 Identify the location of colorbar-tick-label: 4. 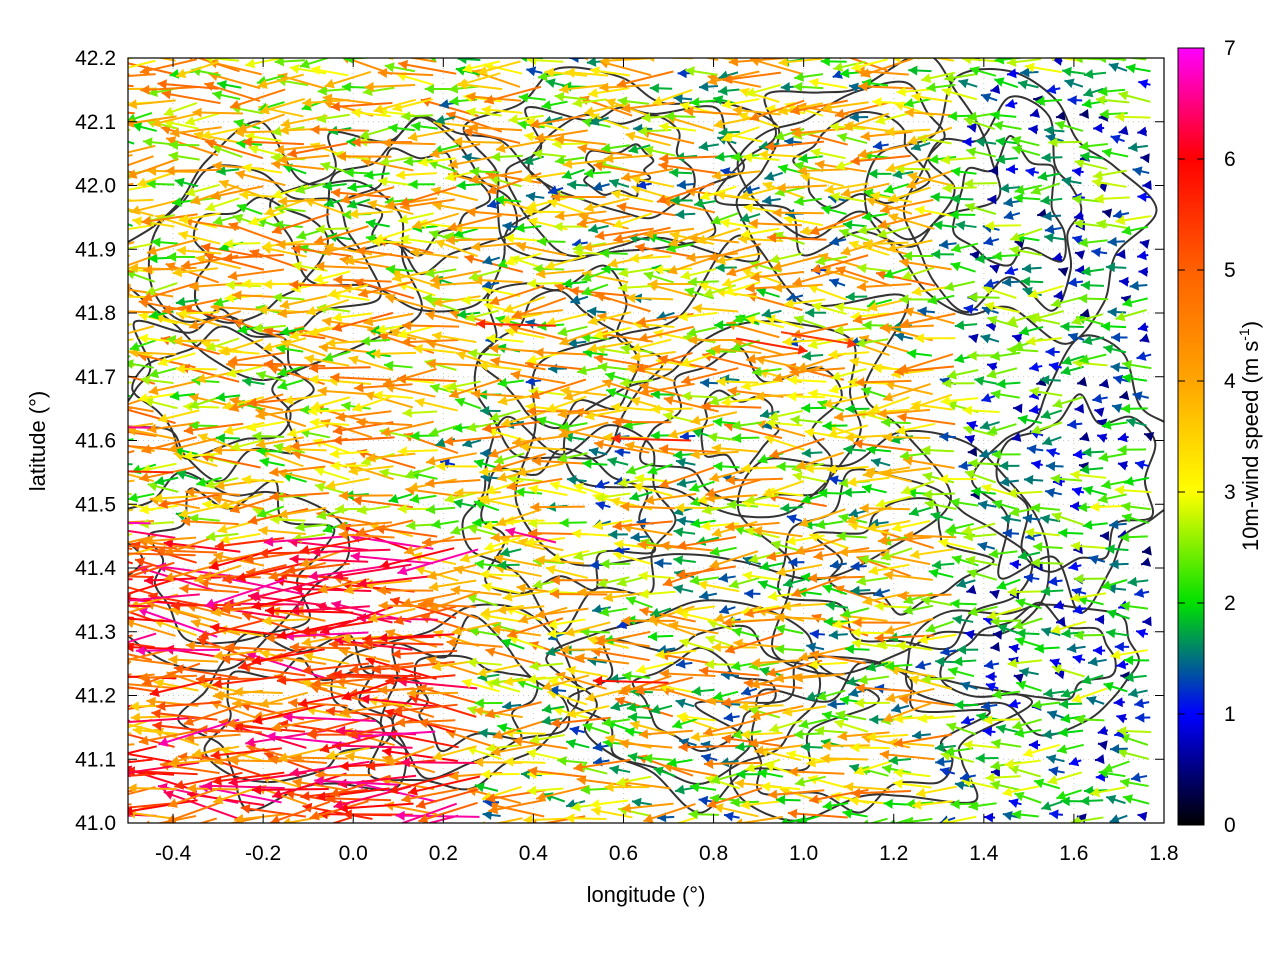
(1230, 381).